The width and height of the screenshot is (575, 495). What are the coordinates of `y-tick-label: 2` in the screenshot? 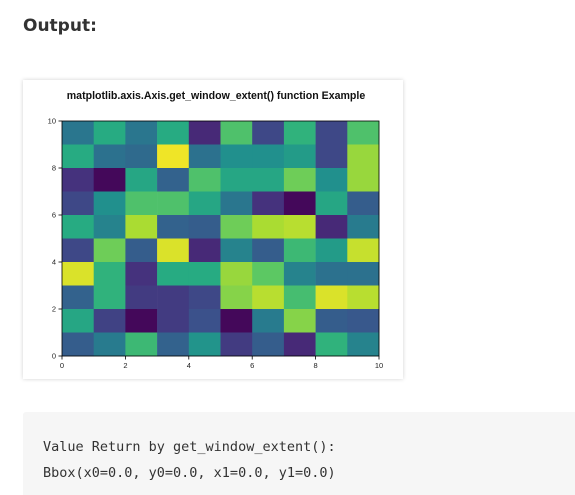 It's located at (54, 309).